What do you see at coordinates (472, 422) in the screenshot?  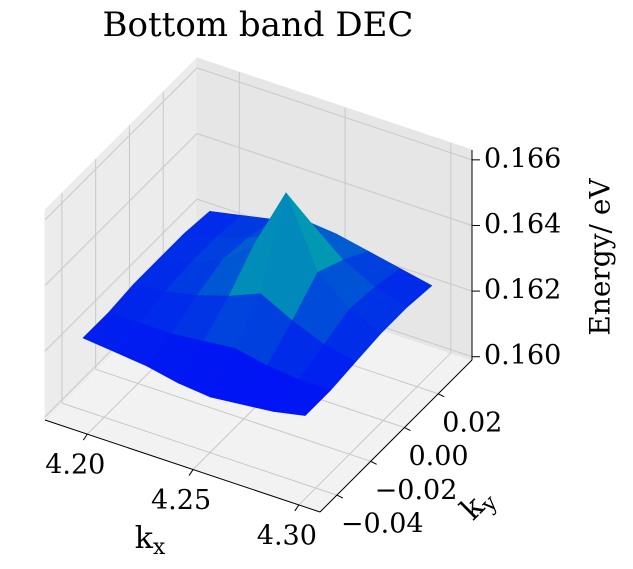 I see `y-tick-label: 0.02` at bounding box center [472, 422].